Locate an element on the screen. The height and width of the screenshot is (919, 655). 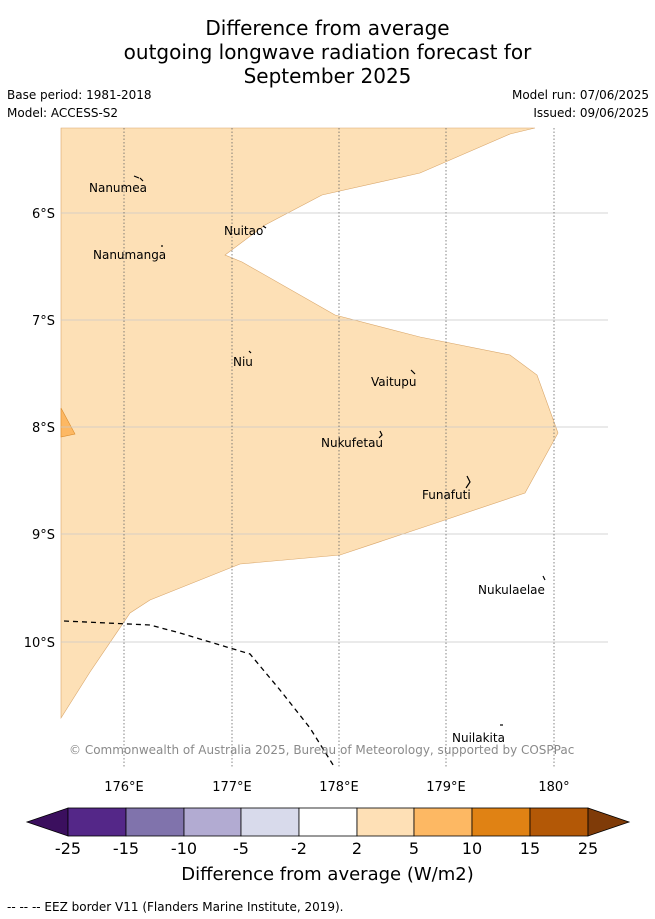
lat-label-7s: 7°S is located at coordinates (43, 321).